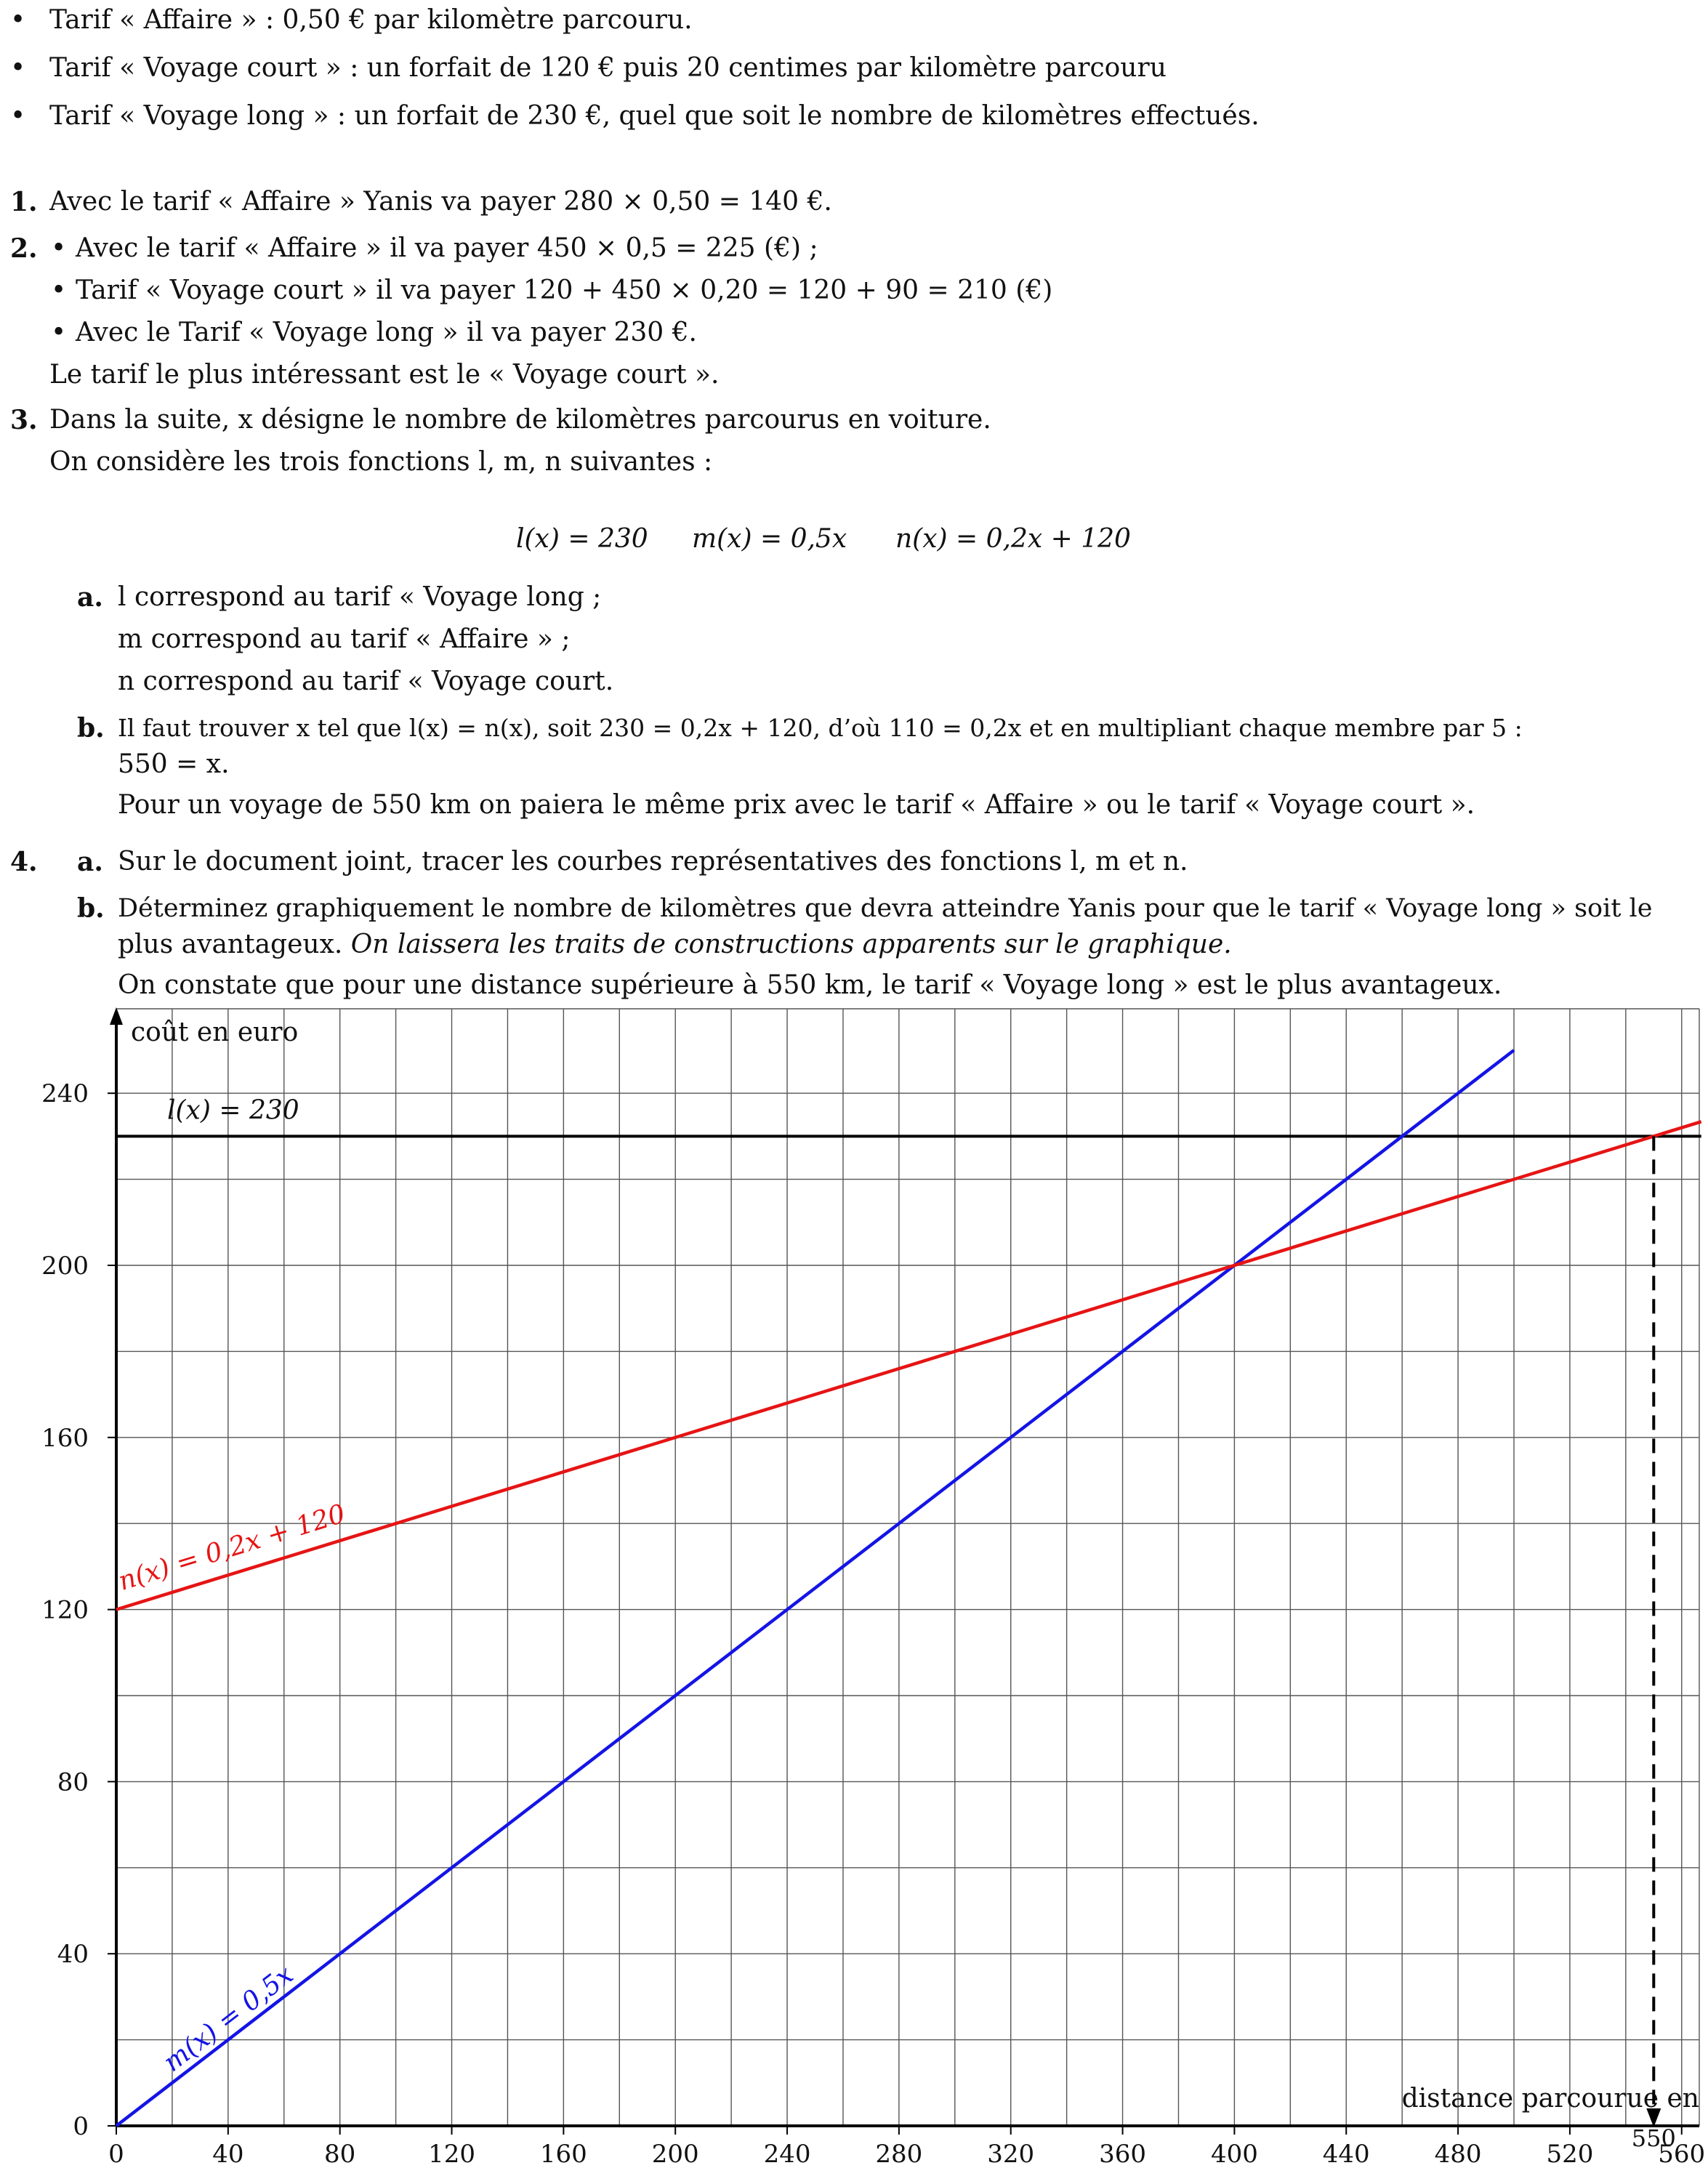 The image size is (1708, 2184). What do you see at coordinates (65, 1610) in the screenshot?
I see `y-tick-label: 120` at bounding box center [65, 1610].